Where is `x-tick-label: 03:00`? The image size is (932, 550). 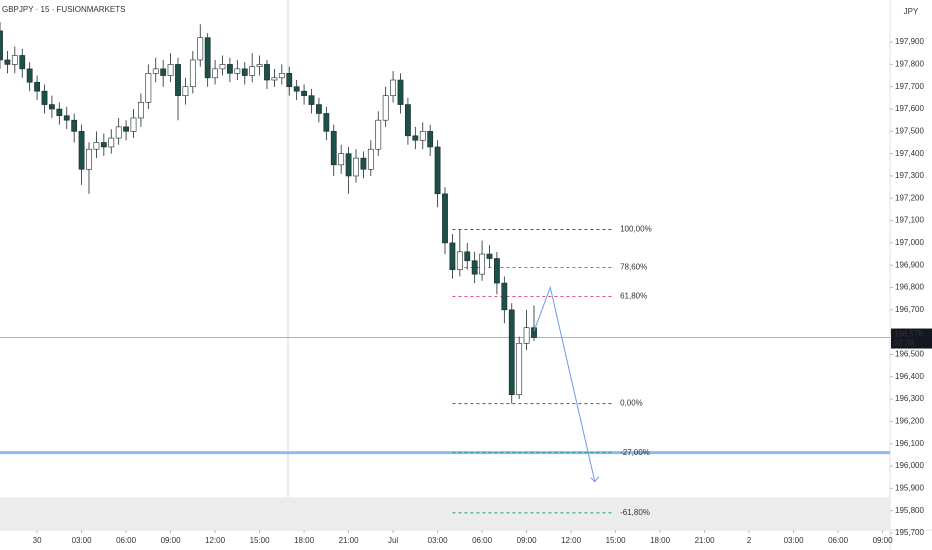
x-tick-label: 03:00 is located at coordinates (82, 540).